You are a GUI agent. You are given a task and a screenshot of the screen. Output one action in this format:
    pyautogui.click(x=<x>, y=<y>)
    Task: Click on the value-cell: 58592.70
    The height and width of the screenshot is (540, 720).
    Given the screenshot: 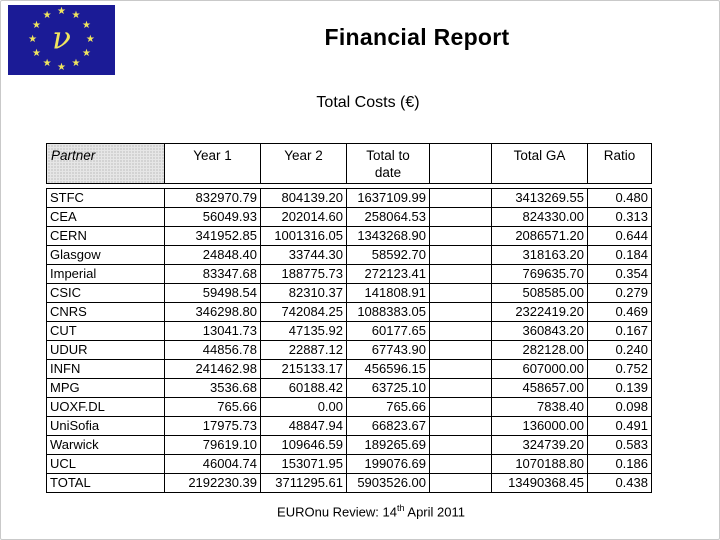 What is the action you would take?
    pyautogui.click(x=388, y=255)
    